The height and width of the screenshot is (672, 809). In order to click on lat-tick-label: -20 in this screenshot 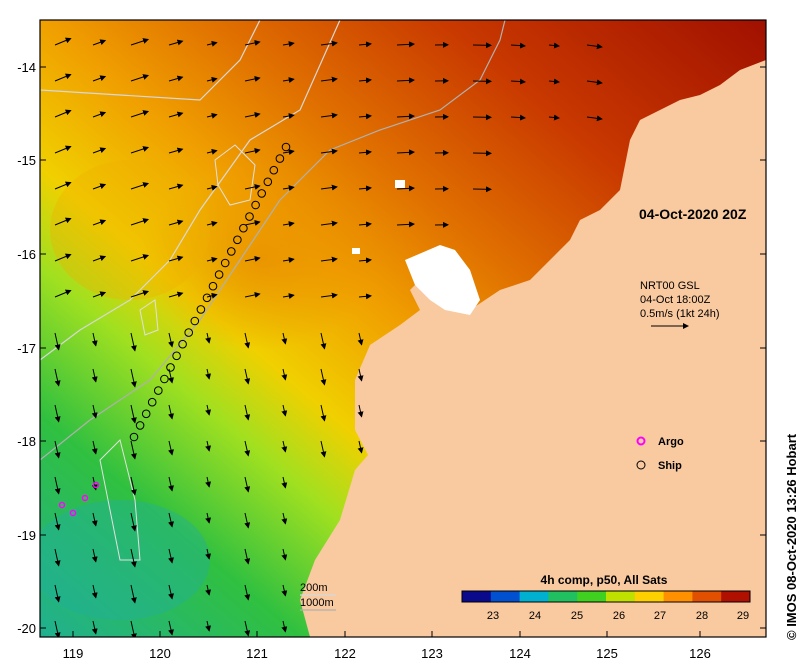, I will do `click(26, 628)`.